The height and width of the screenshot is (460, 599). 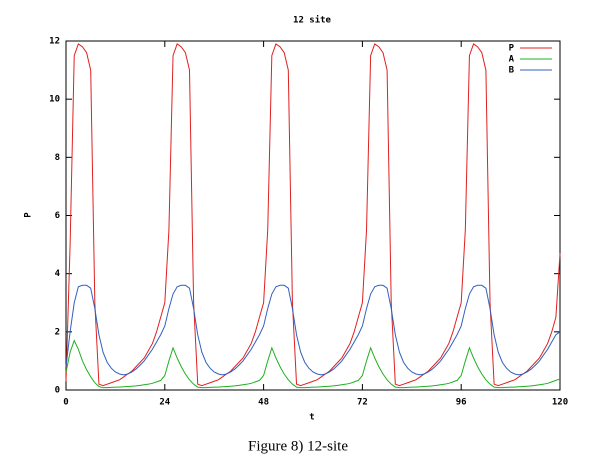 I want to click on x-tick-label: 120, so click(x=560, y=403).